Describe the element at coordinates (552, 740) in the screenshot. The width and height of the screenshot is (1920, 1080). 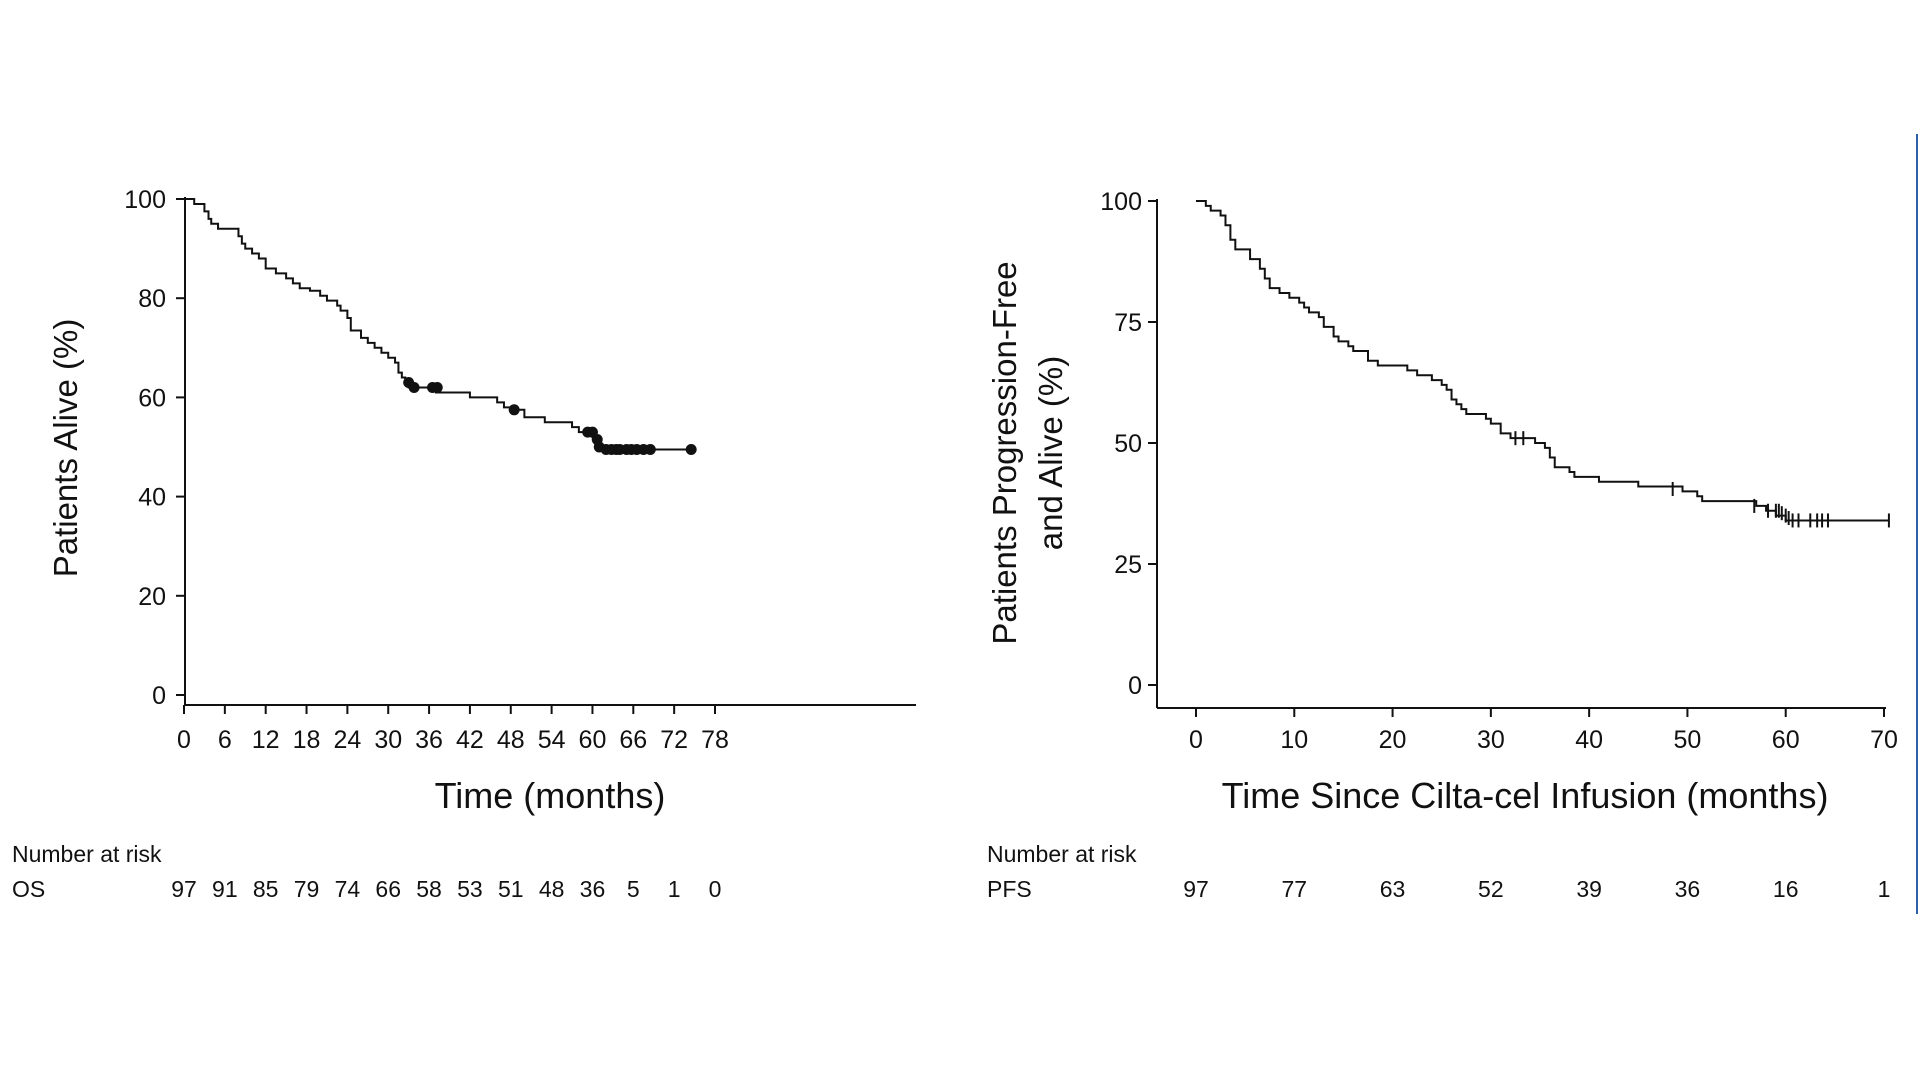
I see `x-tick-label: 54` at that location.